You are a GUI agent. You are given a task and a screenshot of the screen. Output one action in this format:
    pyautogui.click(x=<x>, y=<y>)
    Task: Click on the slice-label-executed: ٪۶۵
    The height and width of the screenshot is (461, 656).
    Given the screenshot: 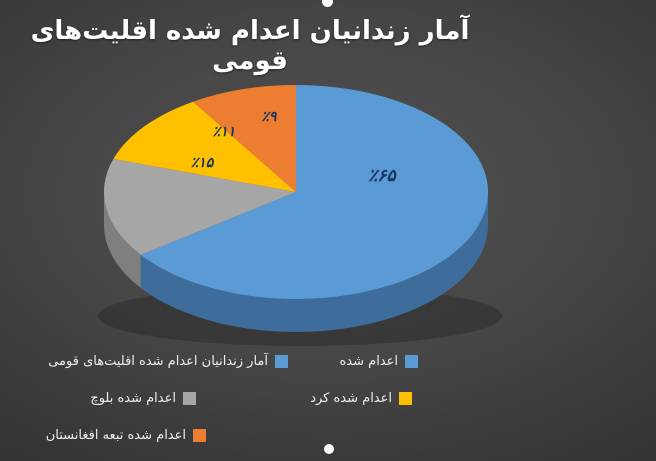 What is the action you would take?
    pyautogui.click(x=382, y=176)
    